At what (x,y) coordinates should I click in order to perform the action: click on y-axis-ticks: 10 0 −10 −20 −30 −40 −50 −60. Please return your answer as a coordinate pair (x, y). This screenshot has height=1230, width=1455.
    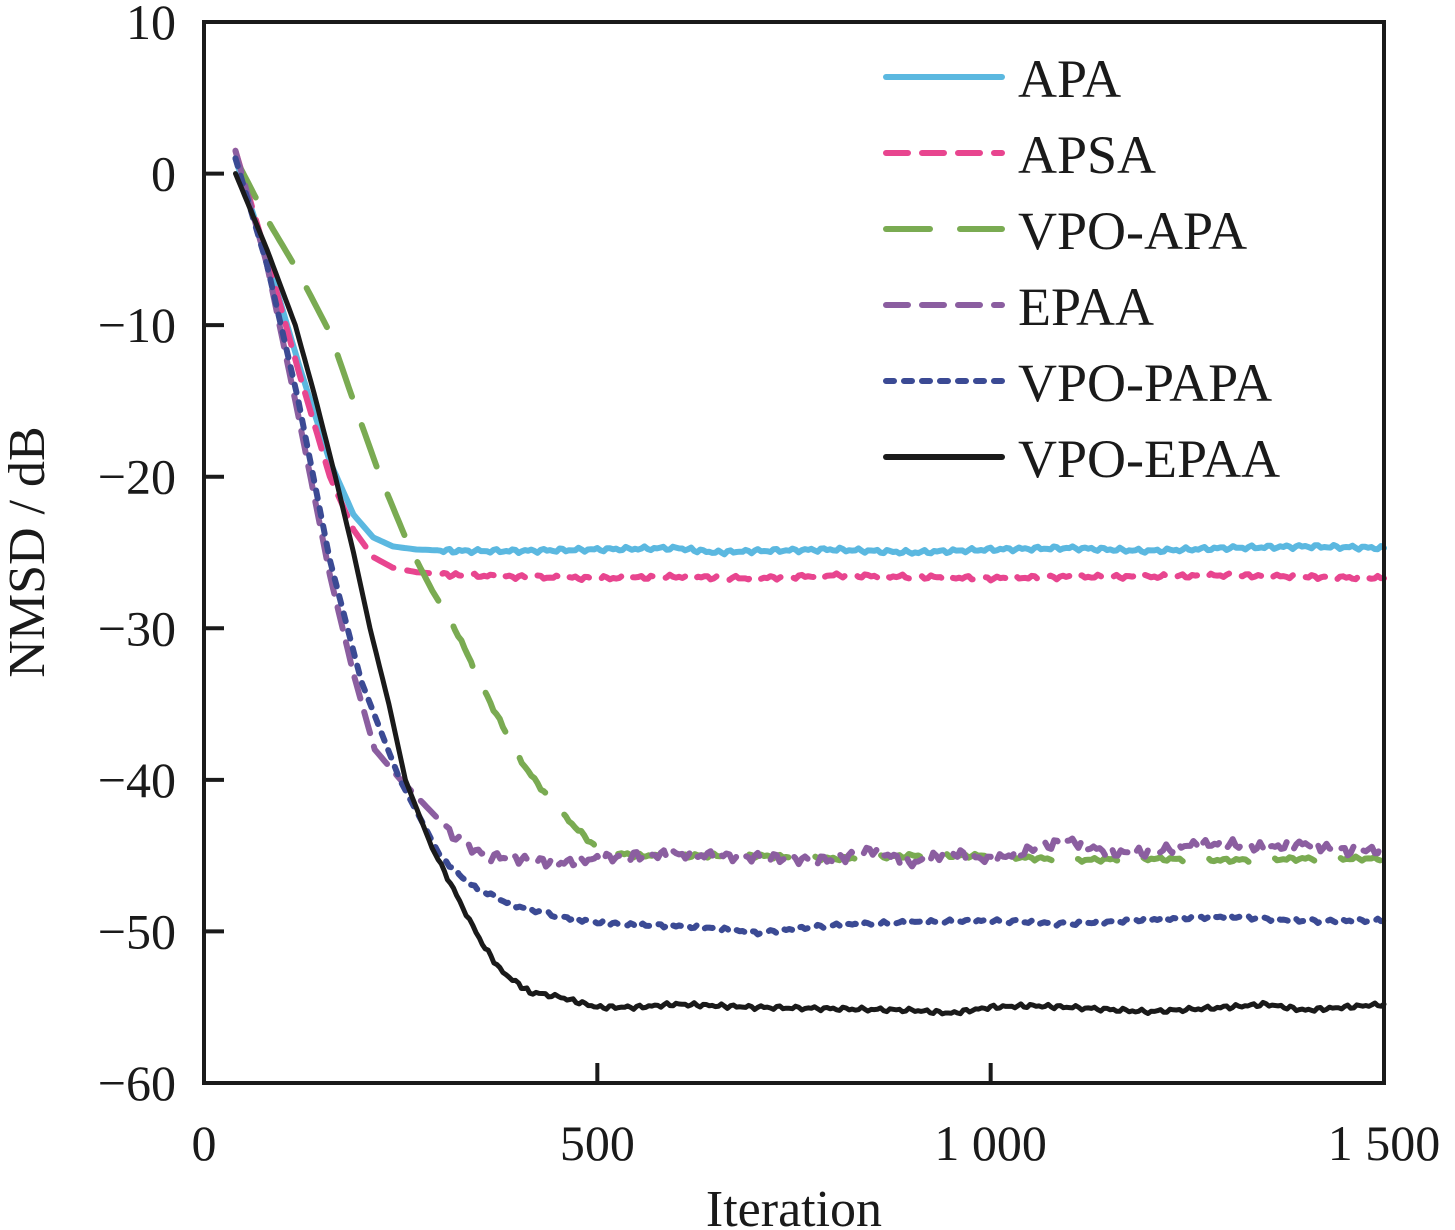
    Looking at the image, I should click on (161, 555).